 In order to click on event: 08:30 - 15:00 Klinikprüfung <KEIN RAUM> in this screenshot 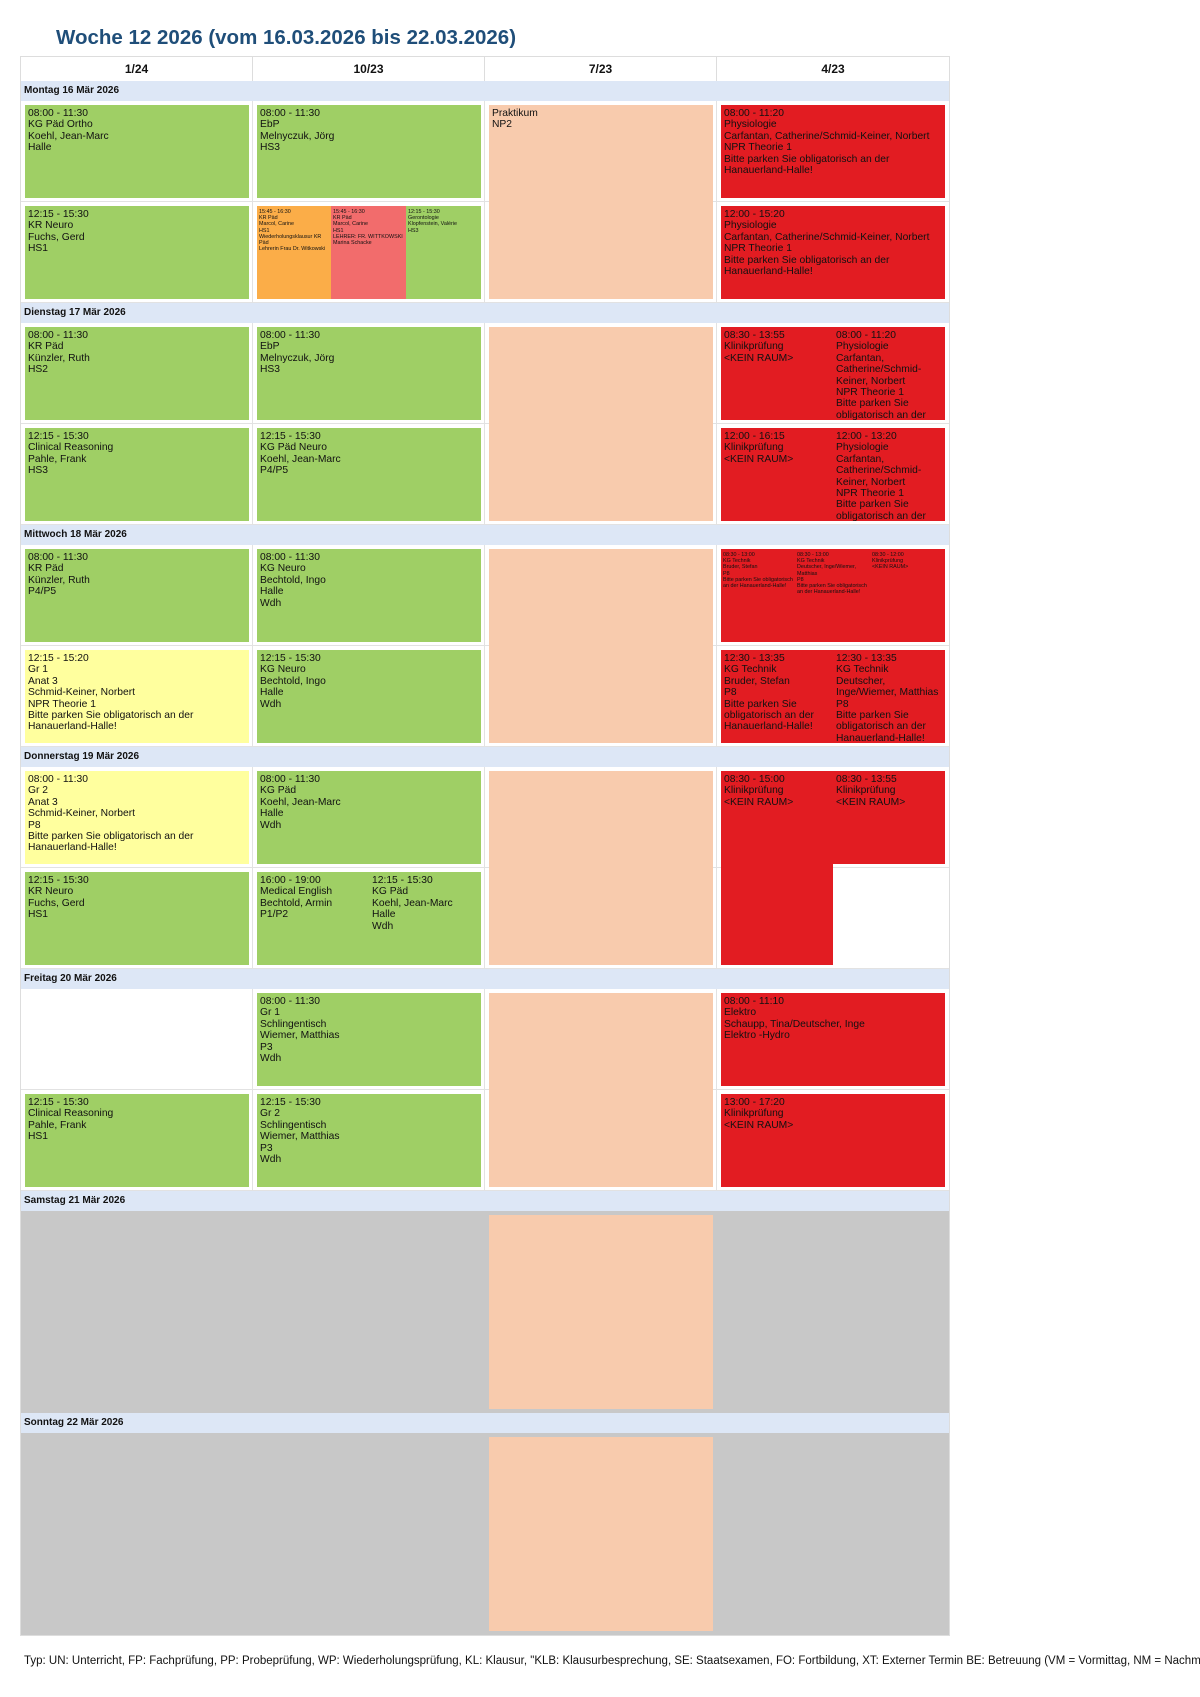, I will do `click(777, 868)`.